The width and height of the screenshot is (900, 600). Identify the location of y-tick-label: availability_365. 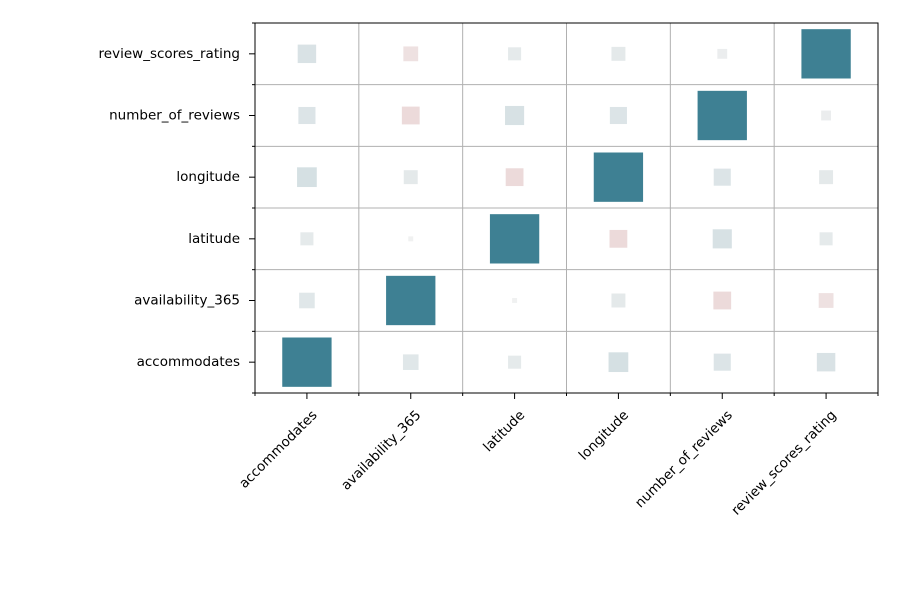
(187, 301).